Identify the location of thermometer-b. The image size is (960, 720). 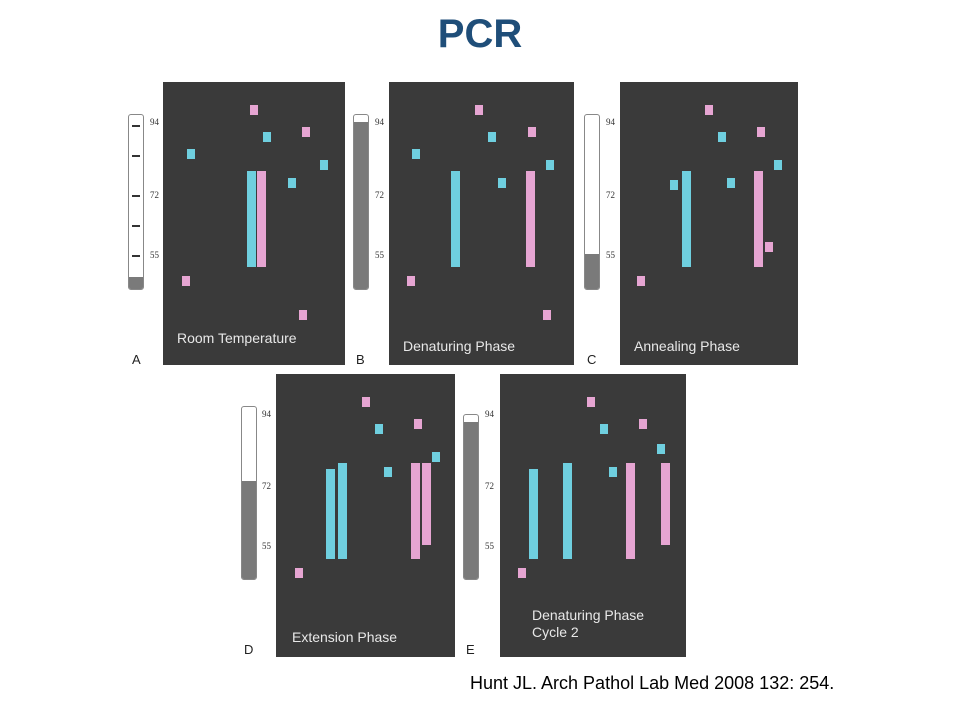
(361, 202).